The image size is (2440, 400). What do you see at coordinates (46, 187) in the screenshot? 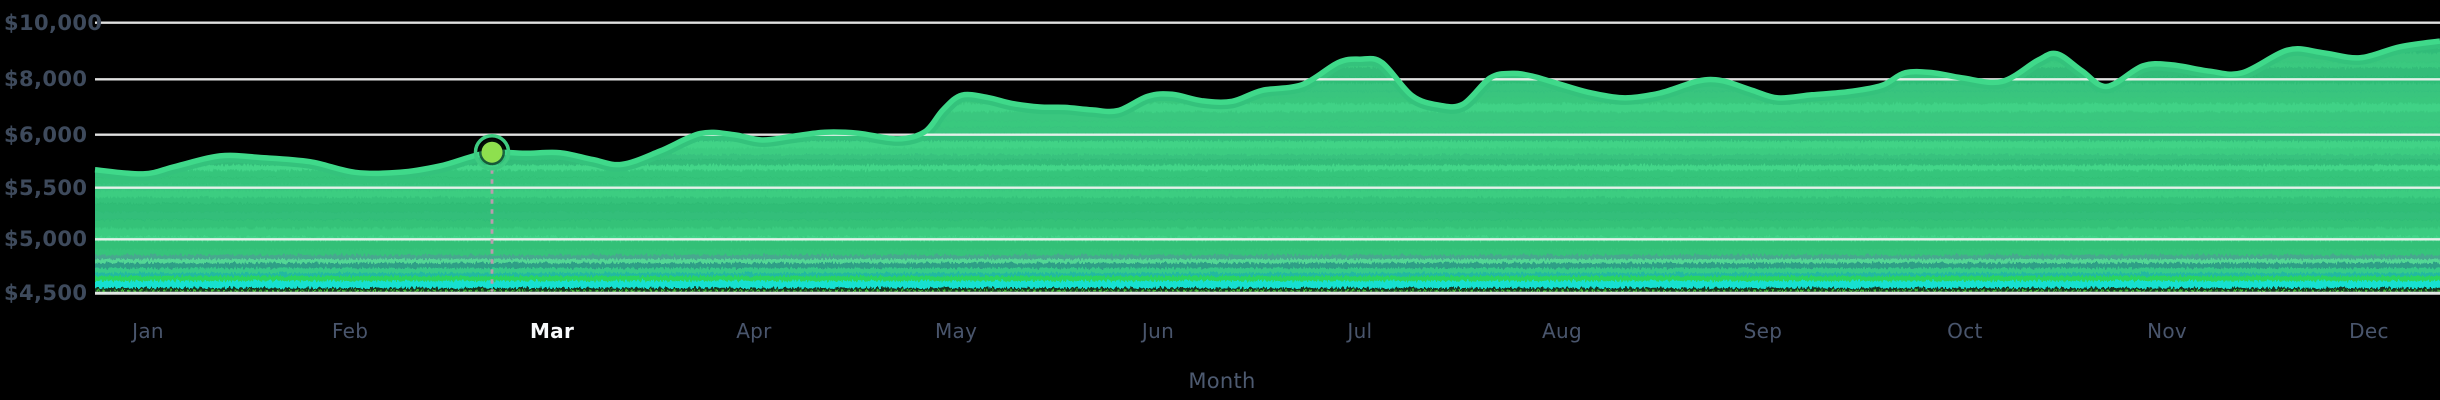
I see `y-tick-label-5500: $5,500` at bounding box center [46, 187].